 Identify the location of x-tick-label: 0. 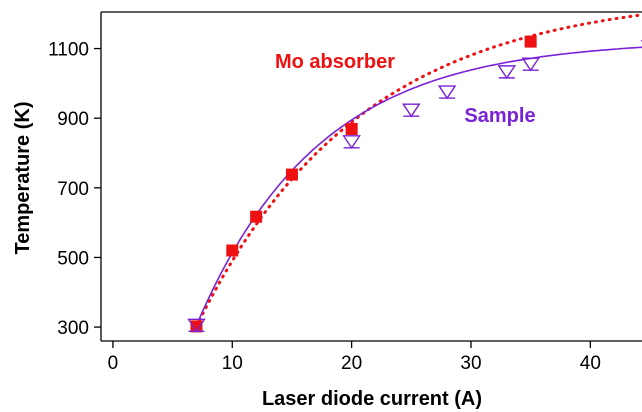
(113, 363).